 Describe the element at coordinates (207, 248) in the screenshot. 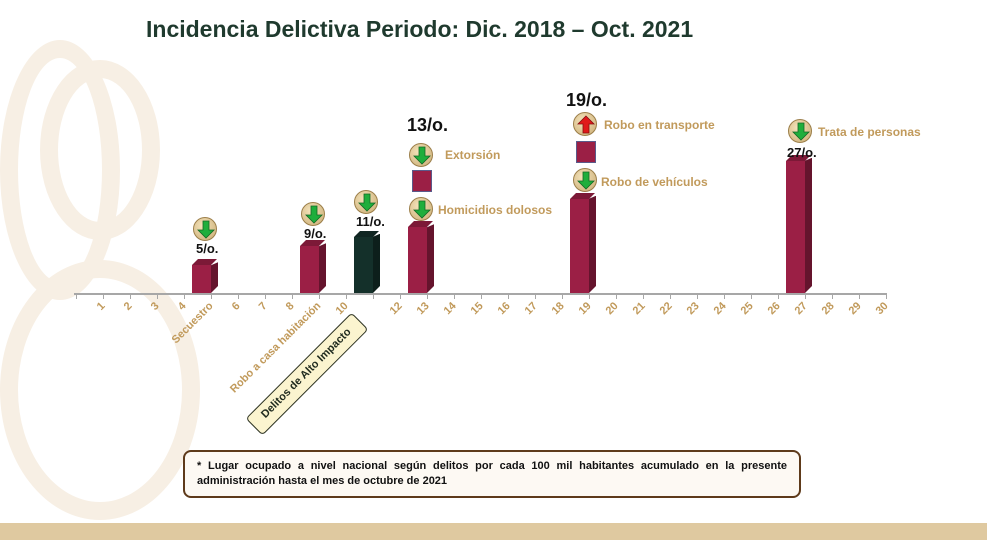

I see `rank-label: 5/o.` at that location.